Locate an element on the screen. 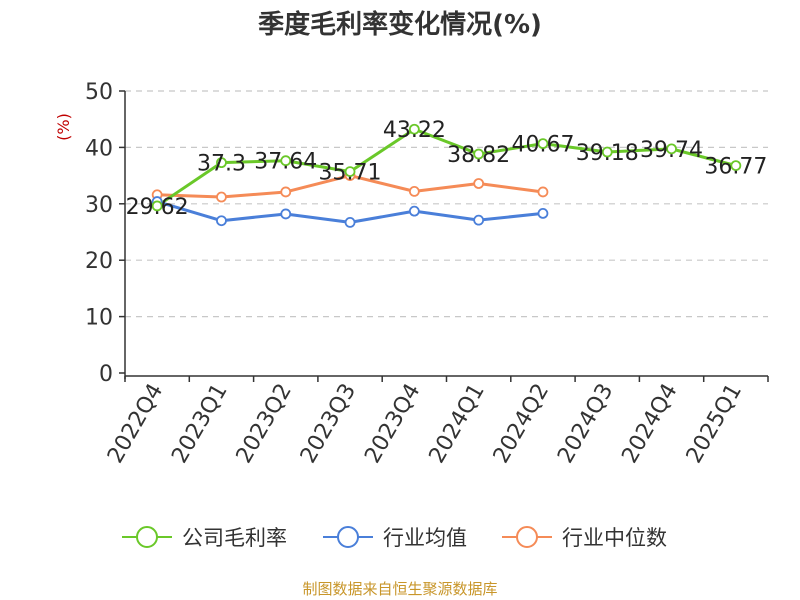 The image size is (800, 600). y-tick-label: 40 is located at coordinates (99, 148).